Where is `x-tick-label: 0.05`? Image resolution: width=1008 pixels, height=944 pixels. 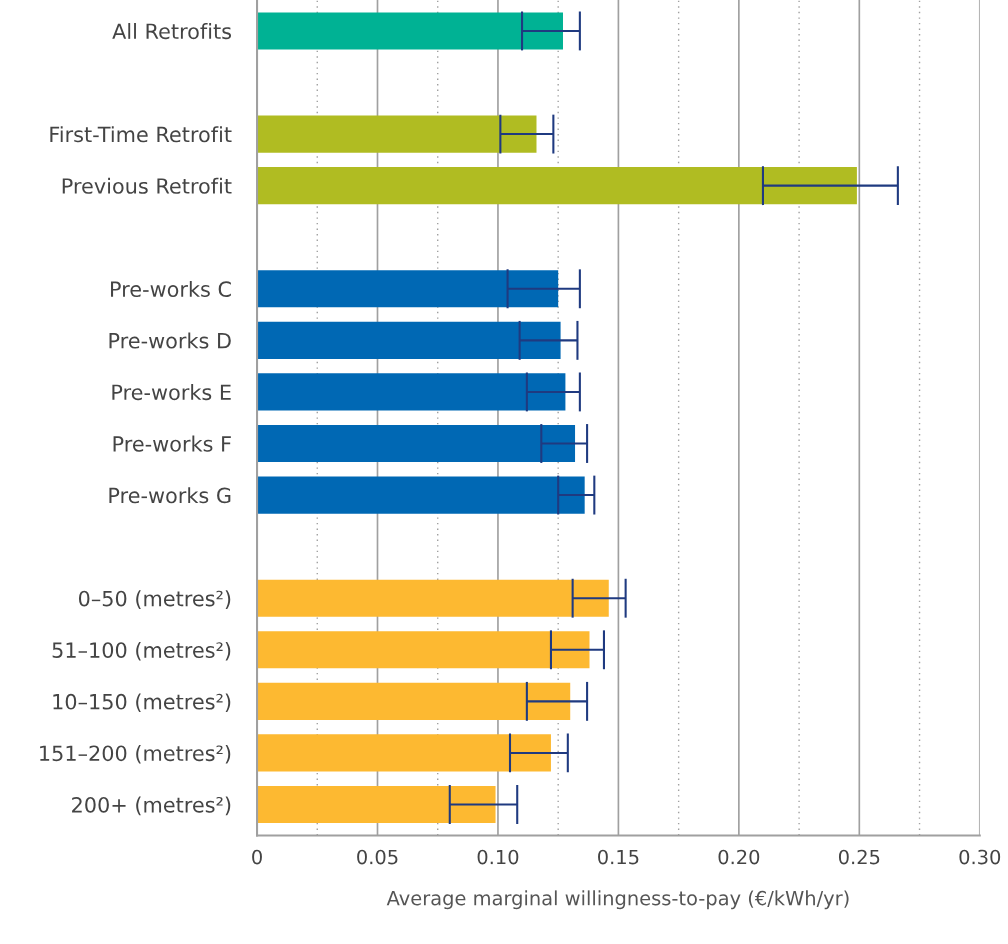
x-tick-label: 0.05 is located at coordinates (377, 857).